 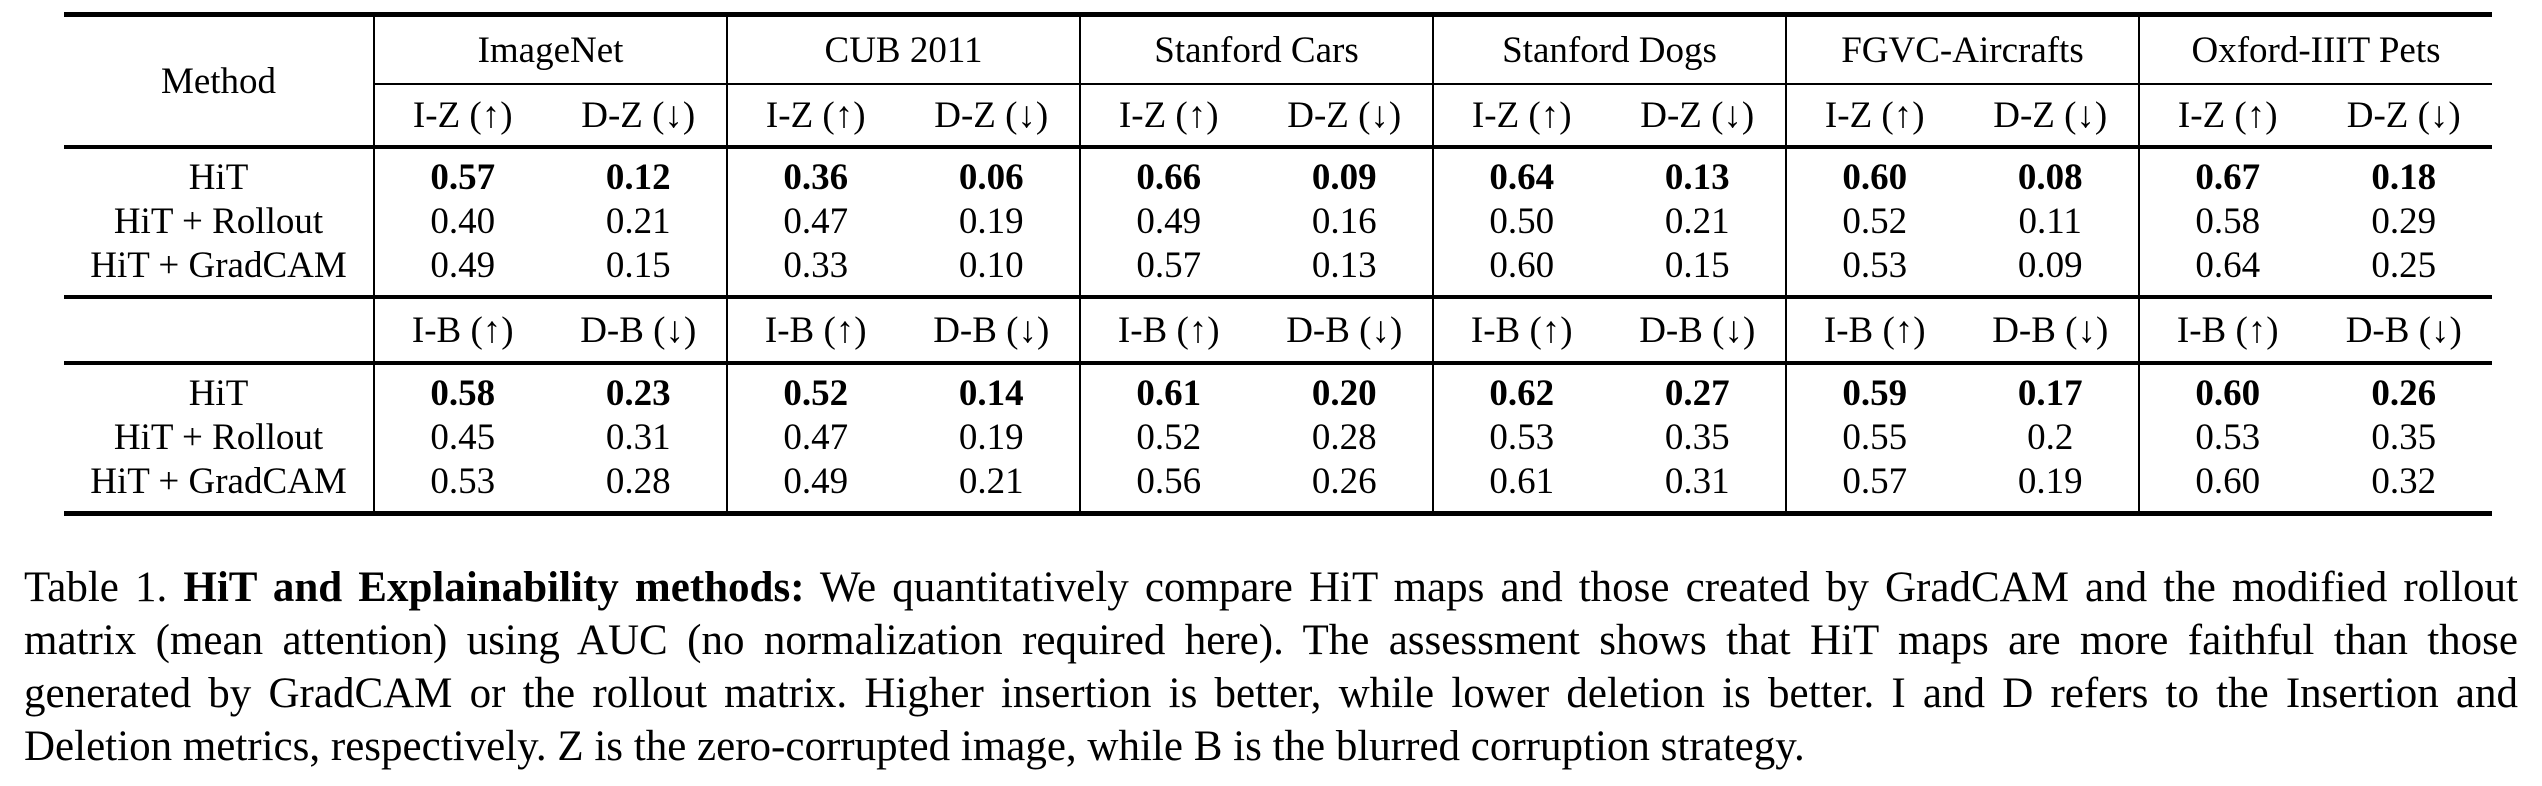 What do you see at coordinates (1609, 48) in the screenshot?
I see `dataset-header: Stanford Dogs` at bounding box center [1609, 48].